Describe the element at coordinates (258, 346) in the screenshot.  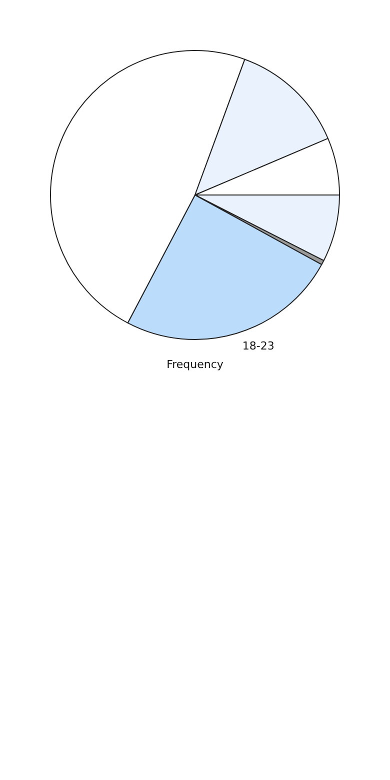
I see `slice-label: 18-23` at that location.